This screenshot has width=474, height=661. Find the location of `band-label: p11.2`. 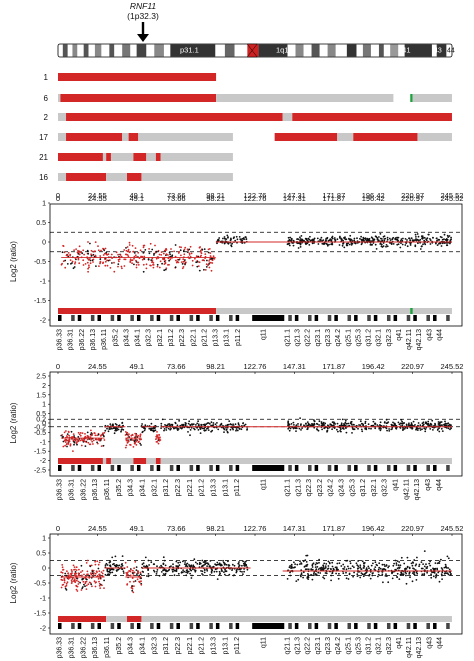

band-label: p11.2 is located at coordinates (238, 337).